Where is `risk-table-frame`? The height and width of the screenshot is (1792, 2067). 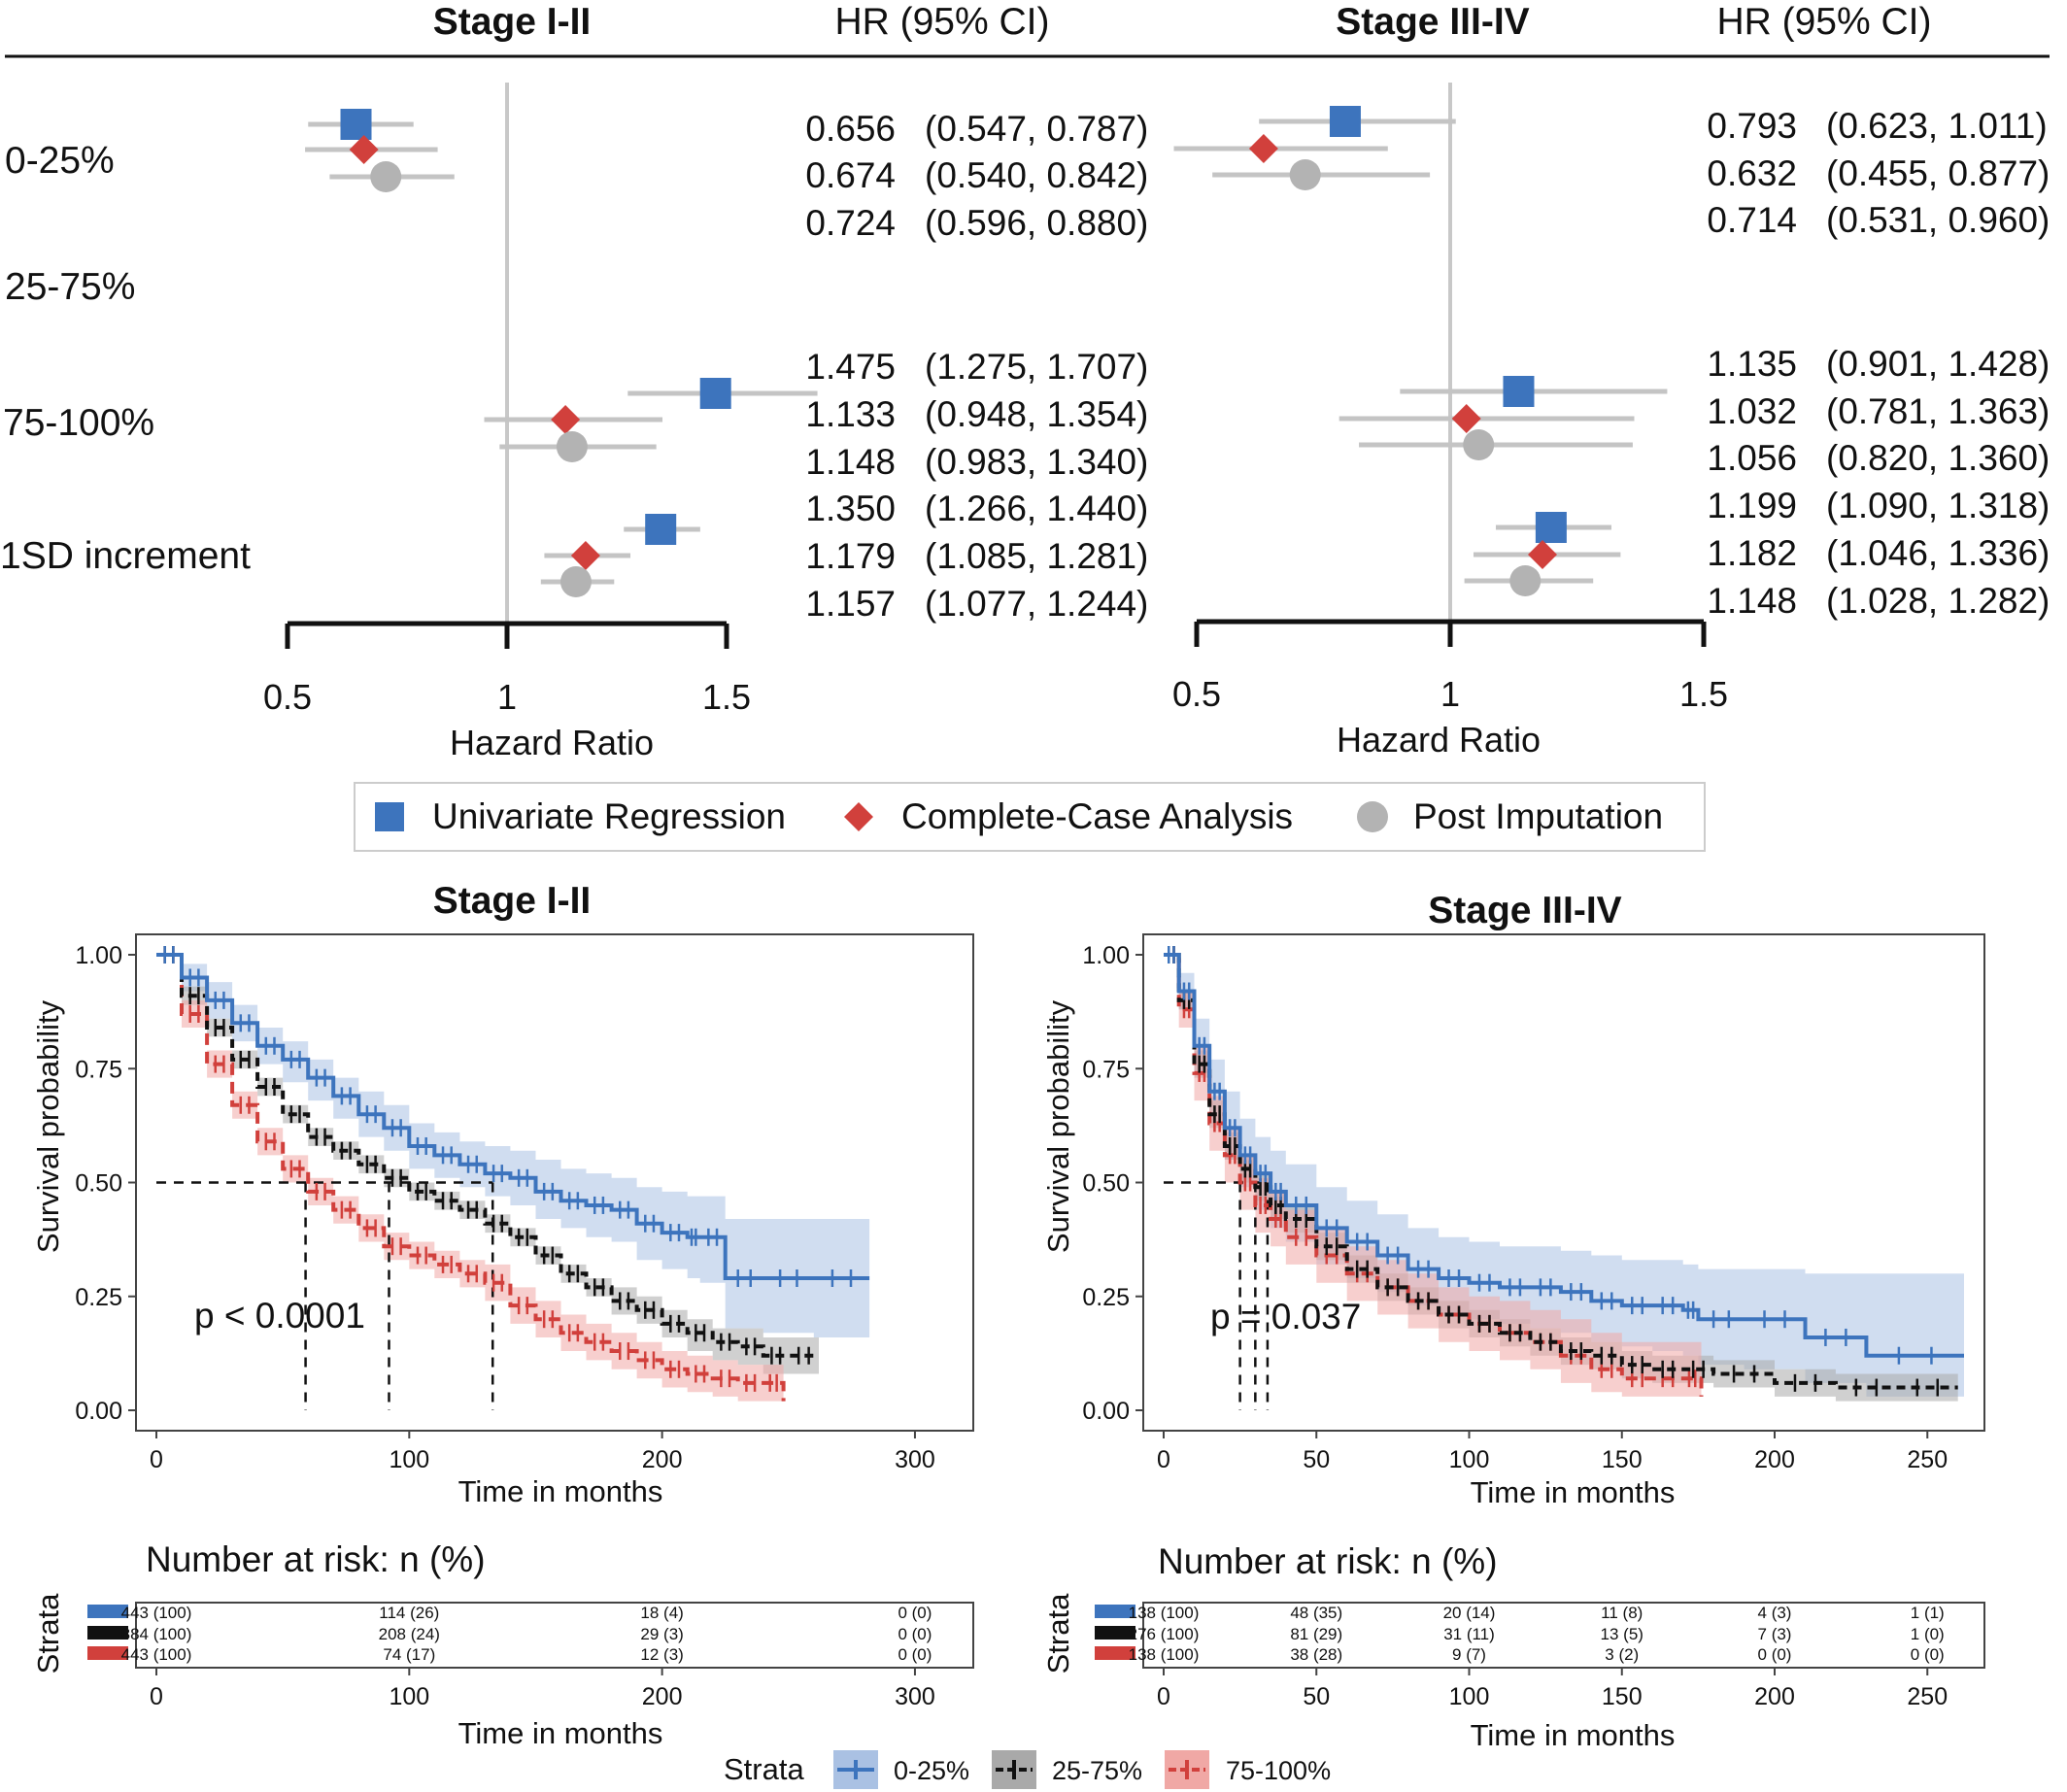 risk-table-frame is located at coordinates (554, 1635).